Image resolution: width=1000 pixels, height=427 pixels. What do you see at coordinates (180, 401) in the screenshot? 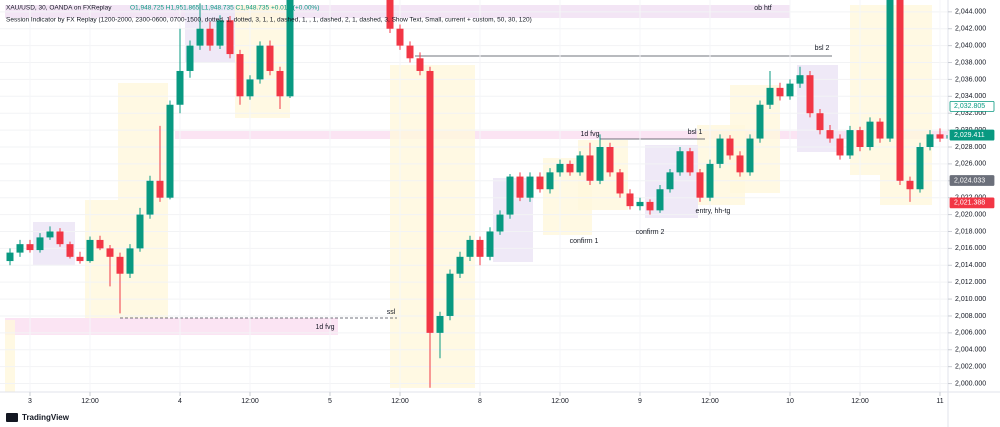
I see `x-tick-label: 4` at bounding box center [180, 401].